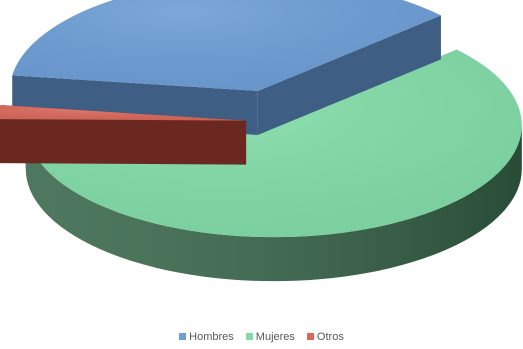 The width and height of the screenshot is (523, 349). I want to click on legend-item-otros: Otros, so click(325, 337).